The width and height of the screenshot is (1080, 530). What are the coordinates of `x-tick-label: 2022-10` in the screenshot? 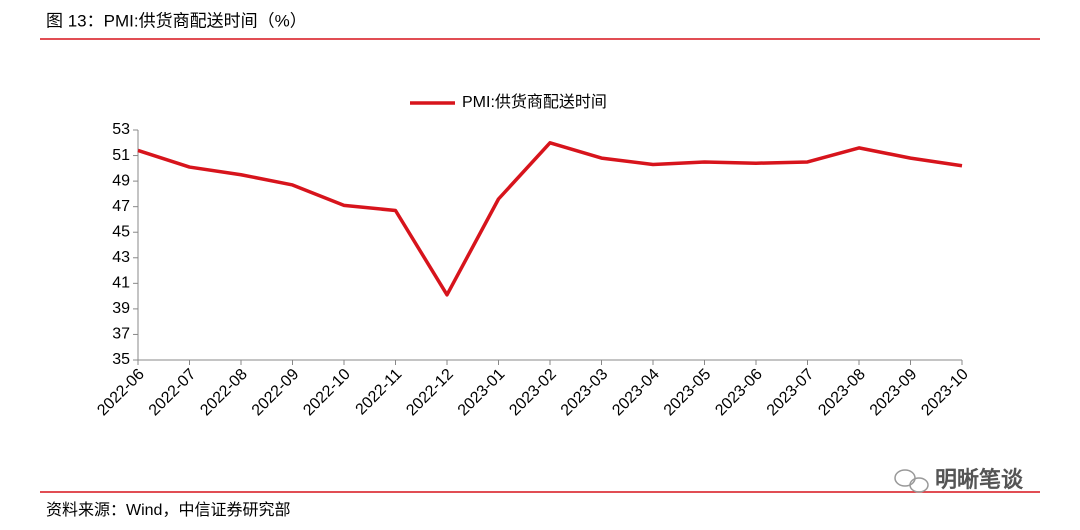 It's located at (327, 393).